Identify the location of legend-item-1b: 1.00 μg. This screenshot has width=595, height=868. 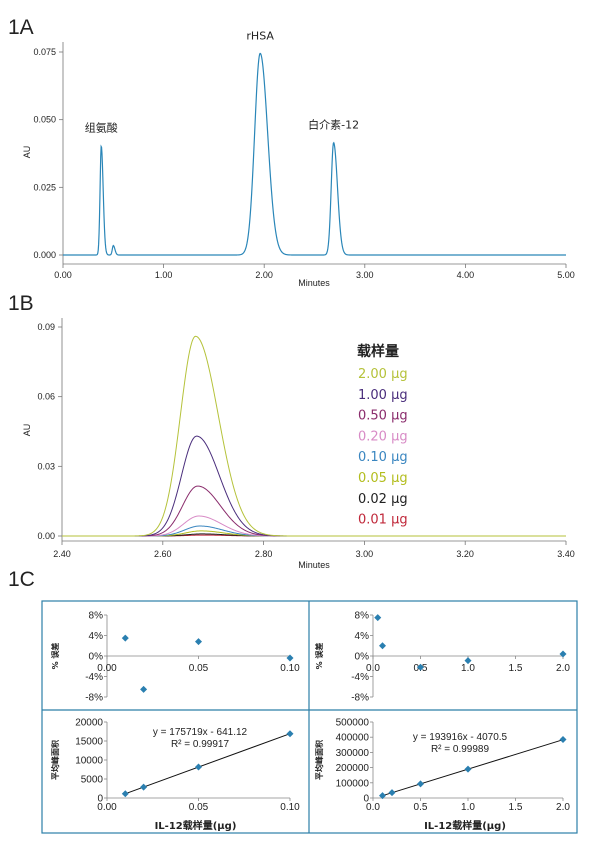
(383, 395).